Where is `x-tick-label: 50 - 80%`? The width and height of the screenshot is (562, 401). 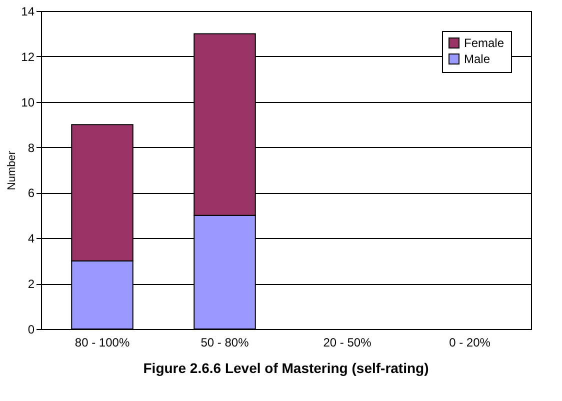 x-tick-label: 50 - 80% is located at coordinates (225, 343).